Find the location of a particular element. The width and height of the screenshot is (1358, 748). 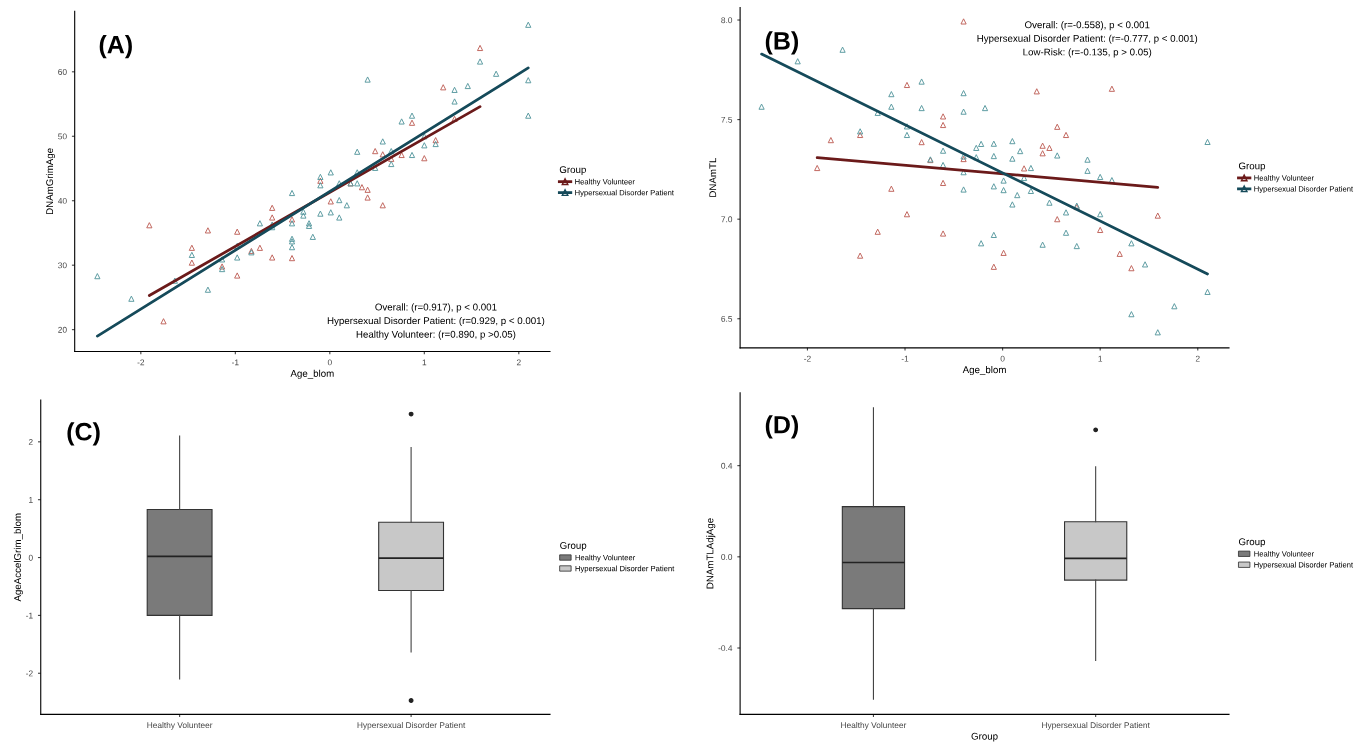

legend-title: Group is located at coordinates (1252, 167).